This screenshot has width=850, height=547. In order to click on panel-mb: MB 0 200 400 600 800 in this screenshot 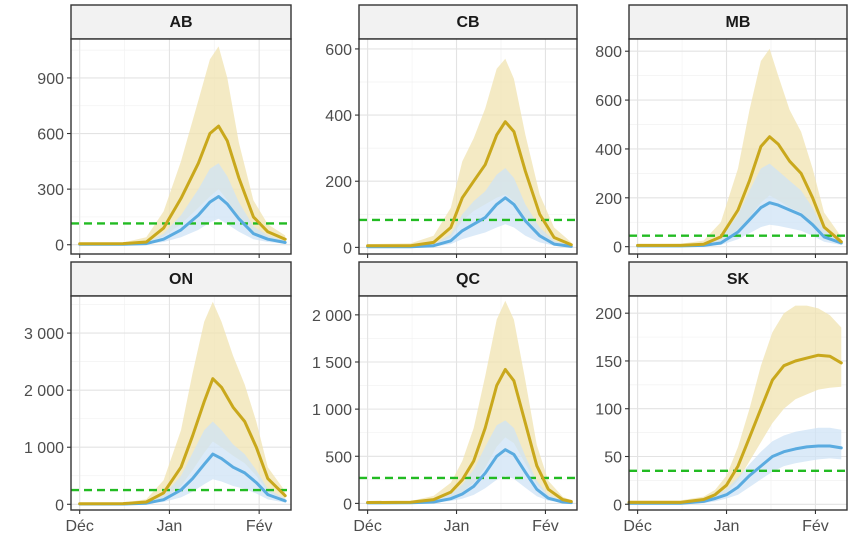, I will do `click(721, 131)`.